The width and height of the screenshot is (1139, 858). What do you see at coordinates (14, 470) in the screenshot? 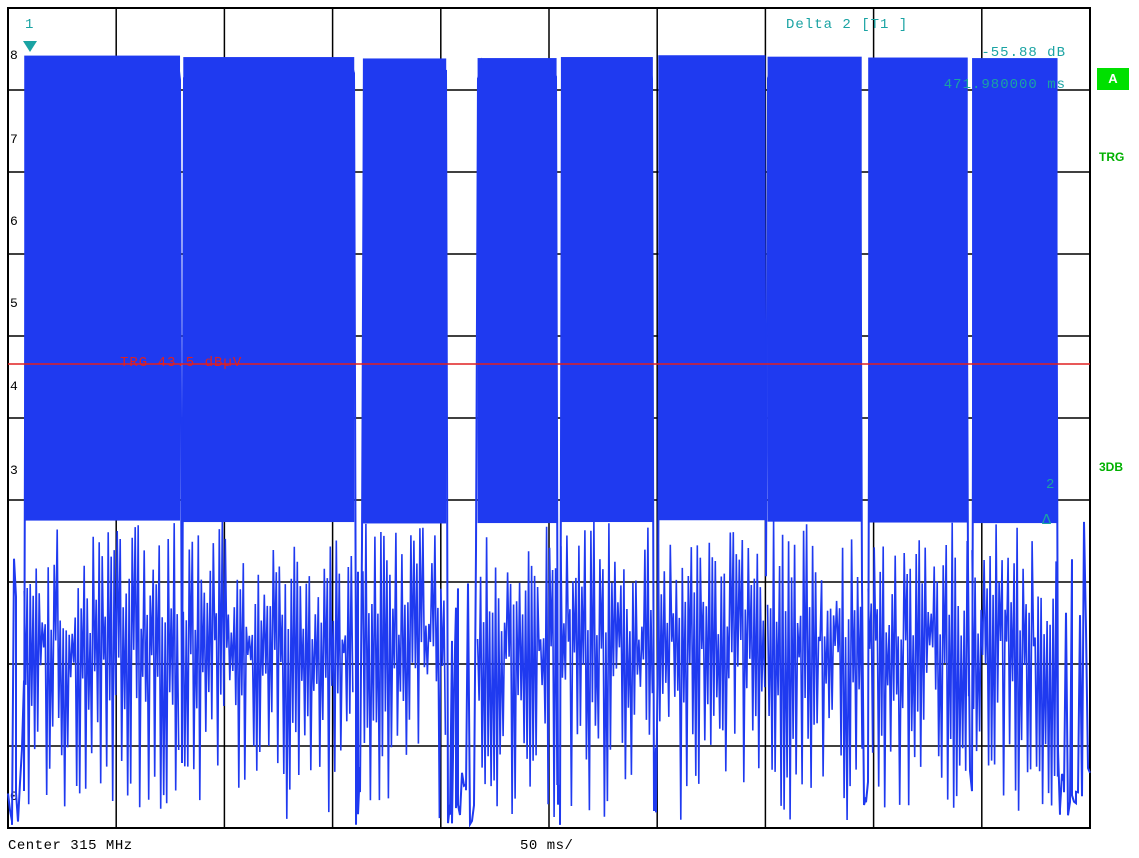
I see `y-tick-label: 3` at bounding box center [14, 470].